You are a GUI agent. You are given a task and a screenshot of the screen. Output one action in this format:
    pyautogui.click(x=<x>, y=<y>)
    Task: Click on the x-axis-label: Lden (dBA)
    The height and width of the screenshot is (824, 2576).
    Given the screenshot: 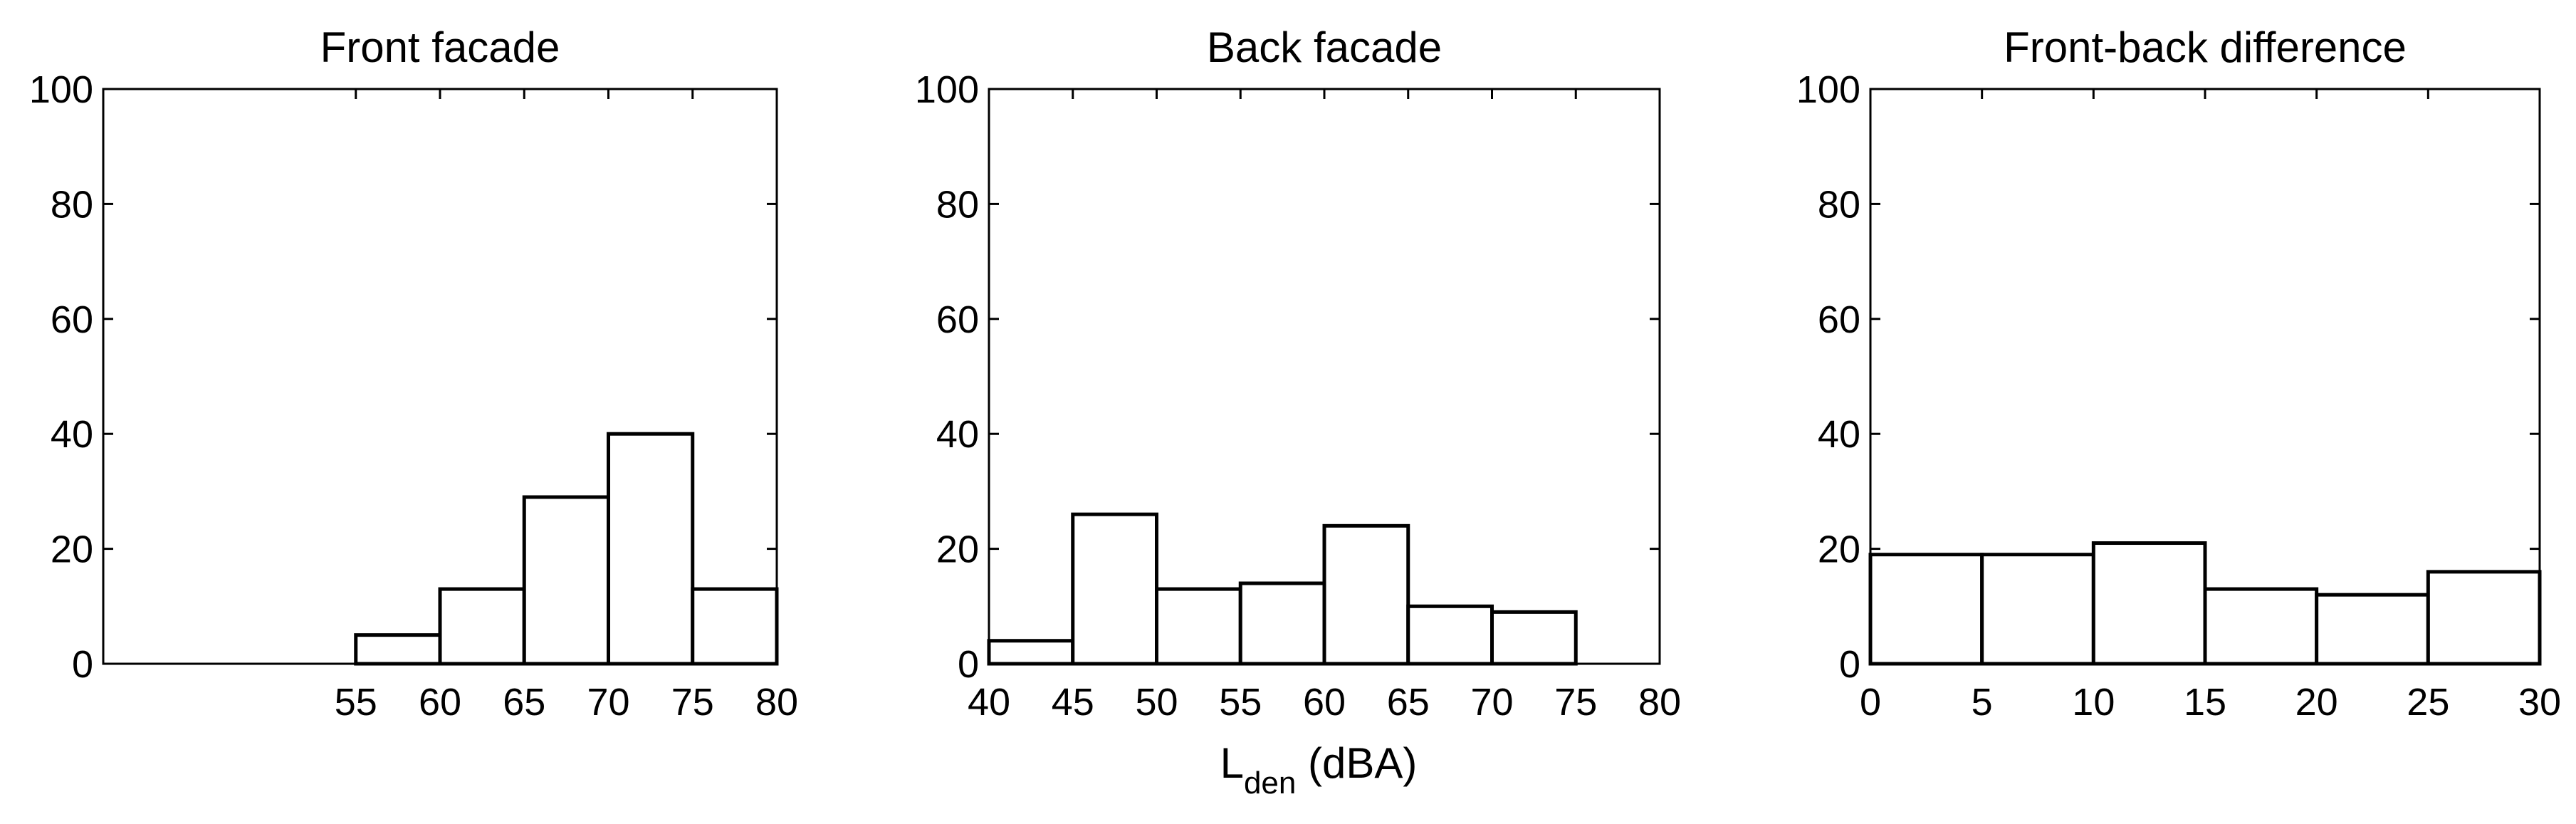 What is the action you would take?
    pyautogui.click(x=1319, y=769)
    